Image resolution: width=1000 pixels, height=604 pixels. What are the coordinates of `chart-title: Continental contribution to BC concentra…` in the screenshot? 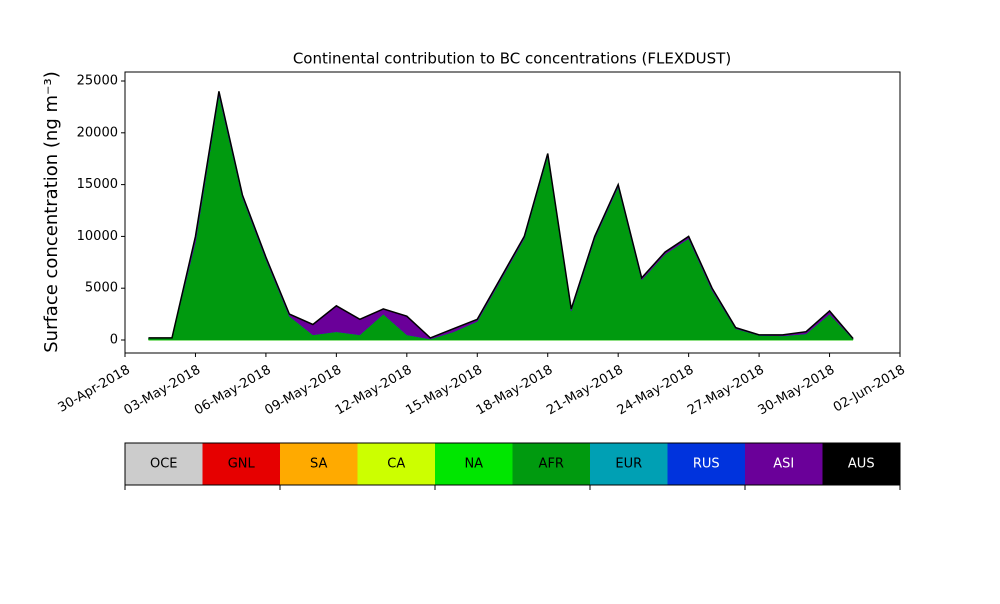 It's located at (512, 59).